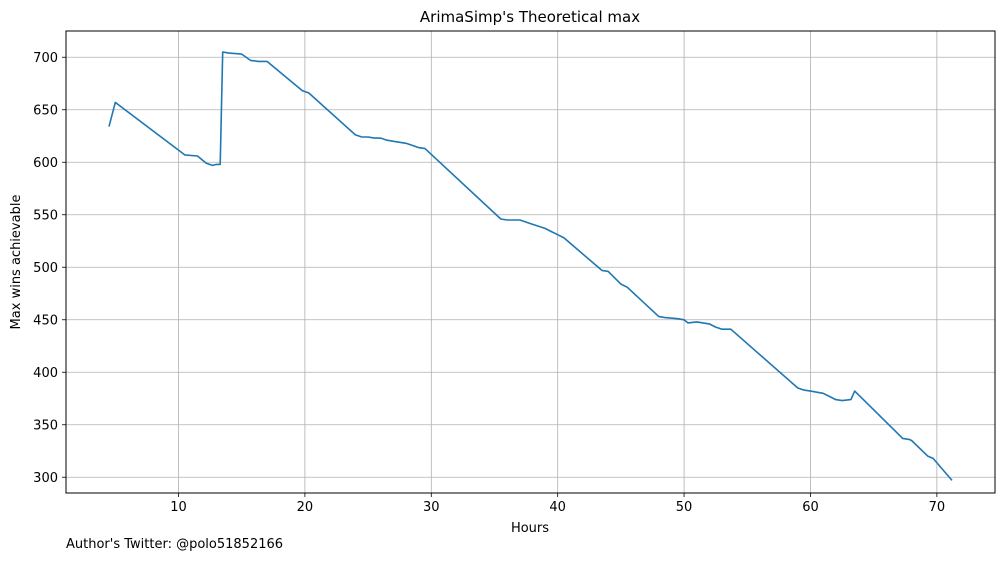 The width and height of the screenshot is (1005, 562). I want to click on chart-title: ArimaSimp's Theoretical max, so click(530, 17).